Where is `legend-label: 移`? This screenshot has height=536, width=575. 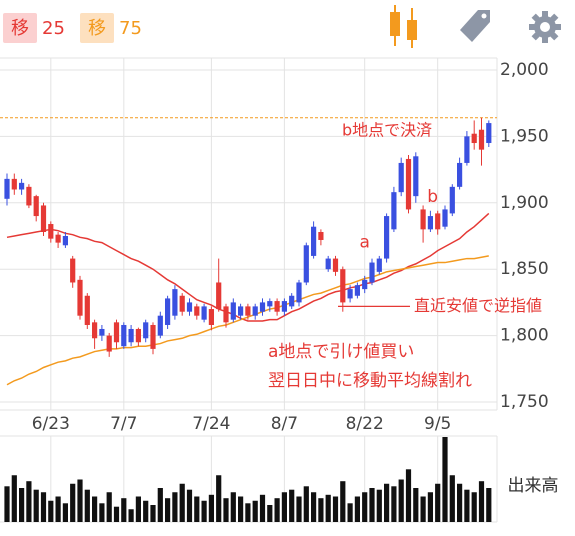
legend-label: 移 is located at coordinates (97, 28).